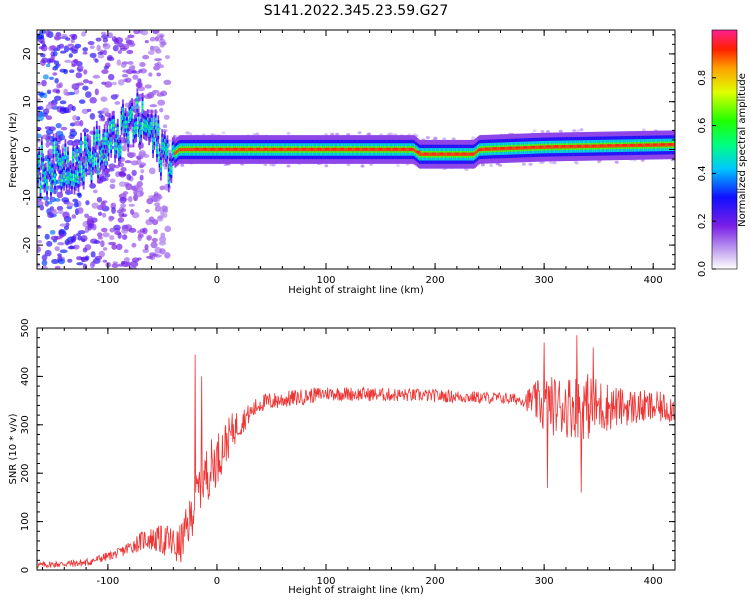 The image size is (750, 600). What do you see at coordinates (742, 150) in the screenshot?
I see `colorbar-label: Normalized spectral amplitude` at bounding box center [742, 150].